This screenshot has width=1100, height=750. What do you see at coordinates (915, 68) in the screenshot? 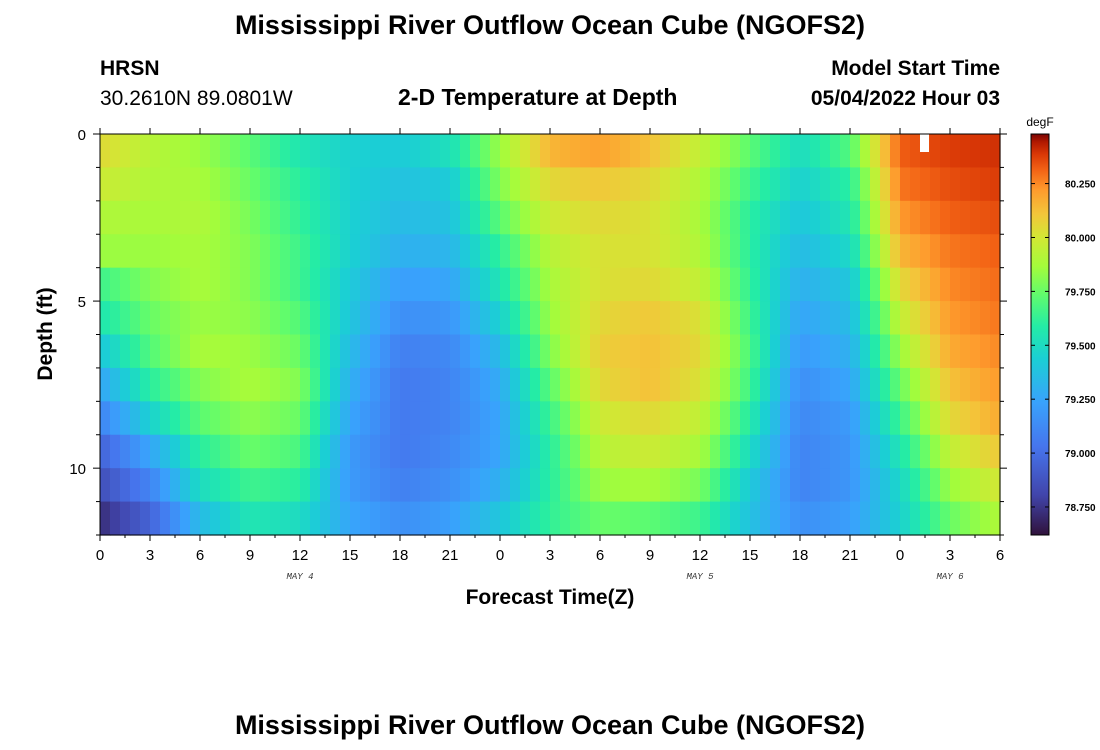
I see `model-start-label: Model Start Time` at bounding box center [915, 68].